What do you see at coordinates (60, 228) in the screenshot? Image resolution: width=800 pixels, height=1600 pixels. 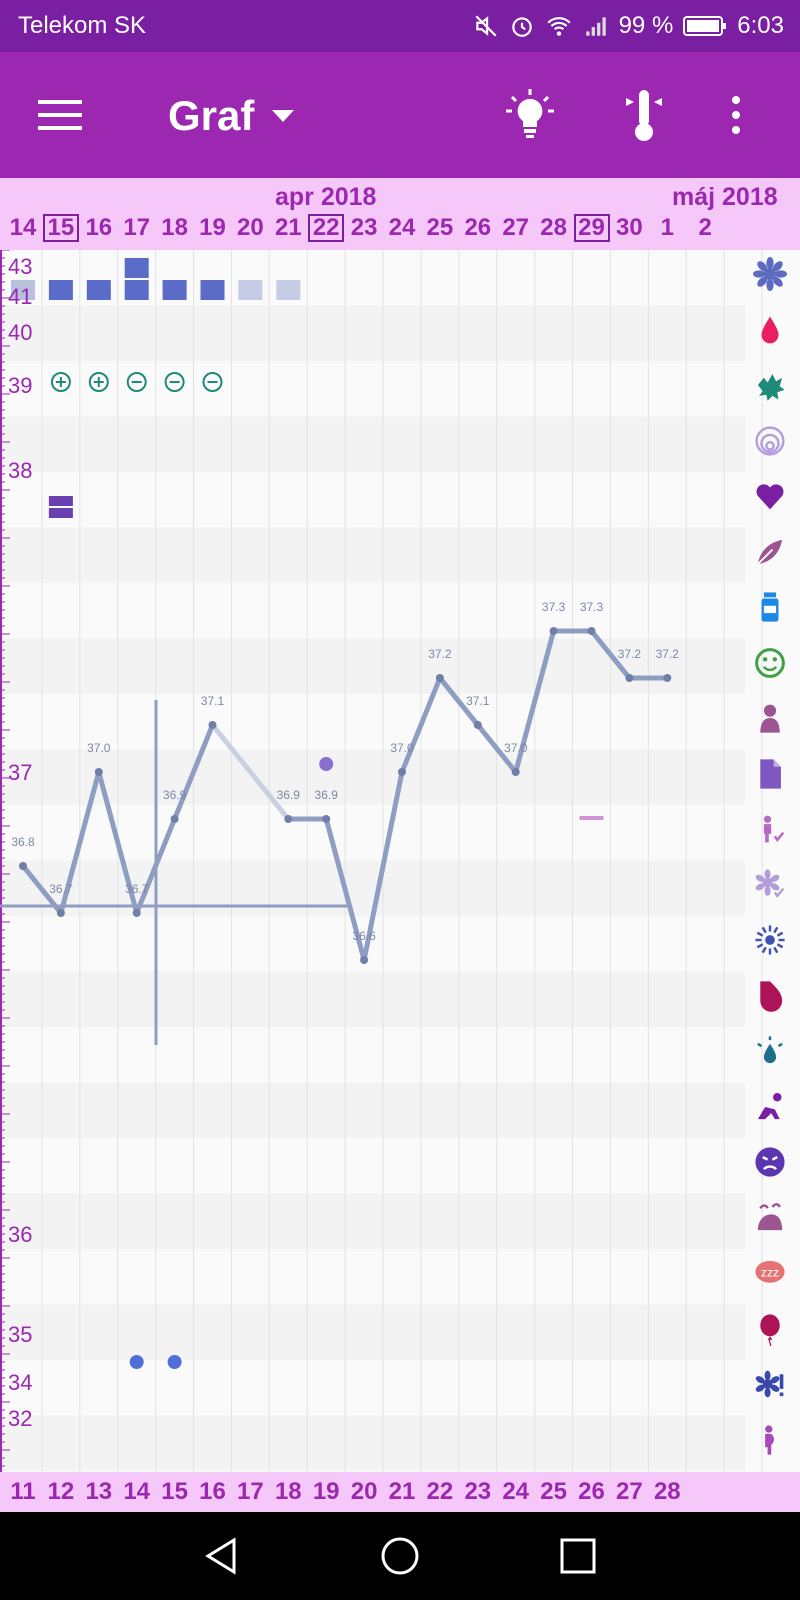 I see `header-day: 15` at bounding box center [60, 228].